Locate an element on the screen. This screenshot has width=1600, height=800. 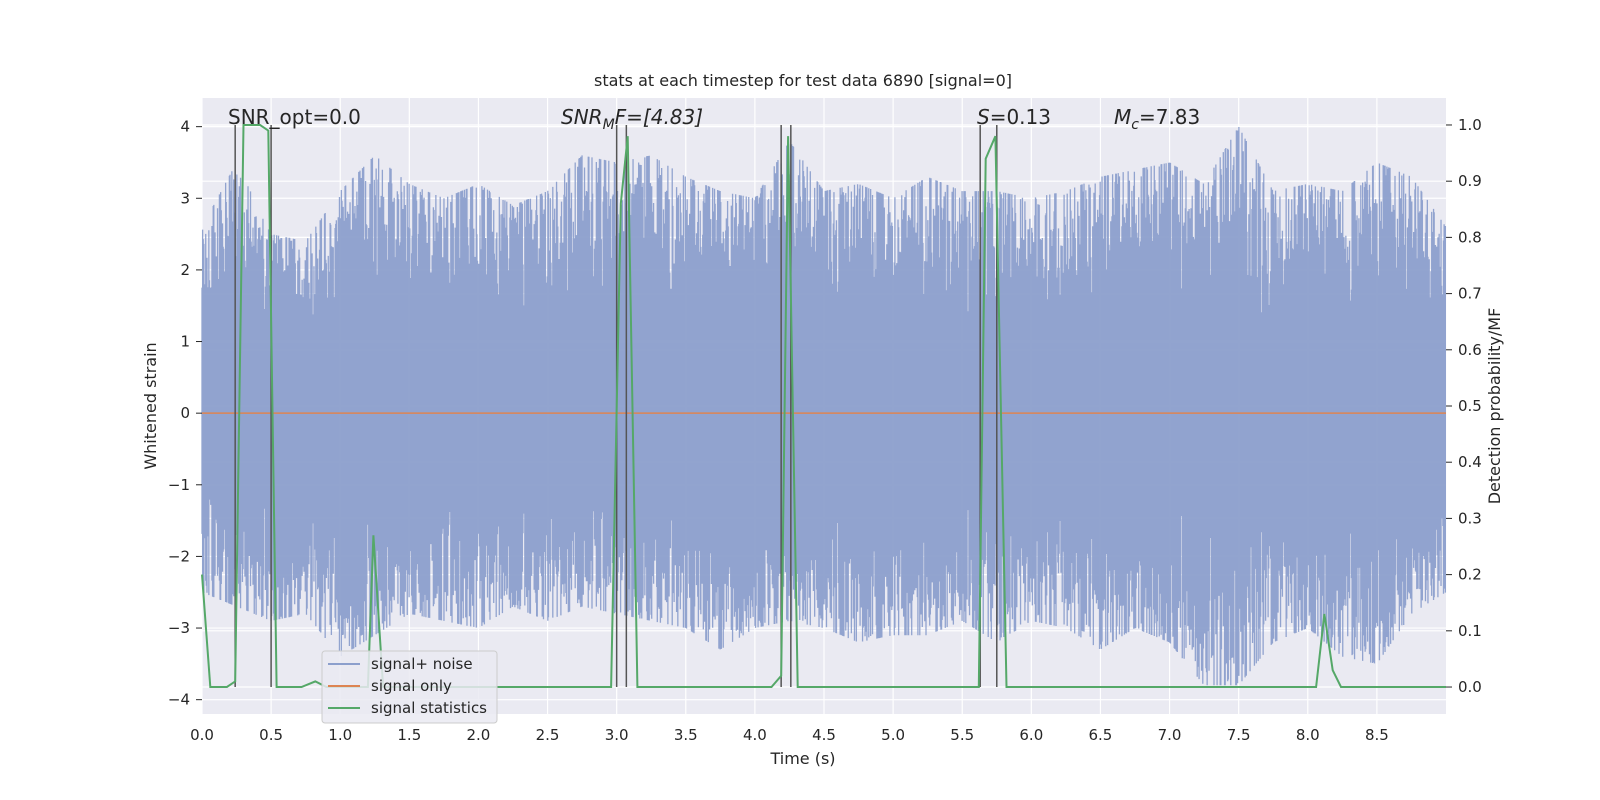
legend-label-signal: signal only is located at coordinates (411, 686).